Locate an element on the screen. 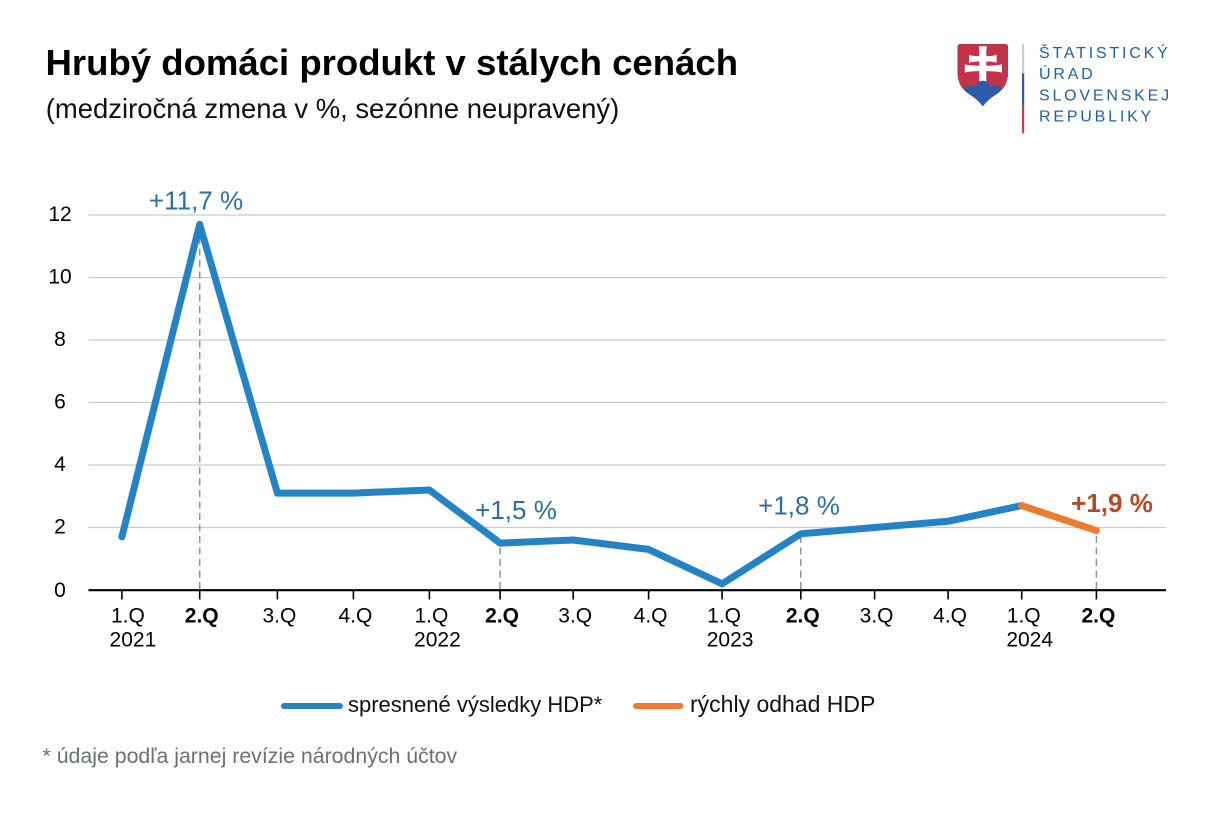 Image resolution: width=1211 pixels, height=813 pixels. svg-text: spresnené výsledky HDP* is located at coordinates (475, 704).